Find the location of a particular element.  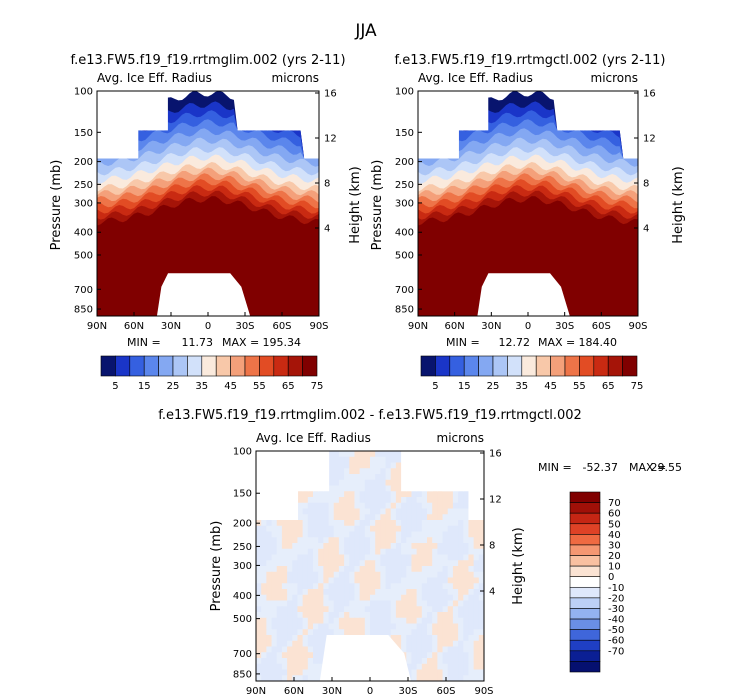

y-tick-label: 300 is located at coordinates (242, 566).